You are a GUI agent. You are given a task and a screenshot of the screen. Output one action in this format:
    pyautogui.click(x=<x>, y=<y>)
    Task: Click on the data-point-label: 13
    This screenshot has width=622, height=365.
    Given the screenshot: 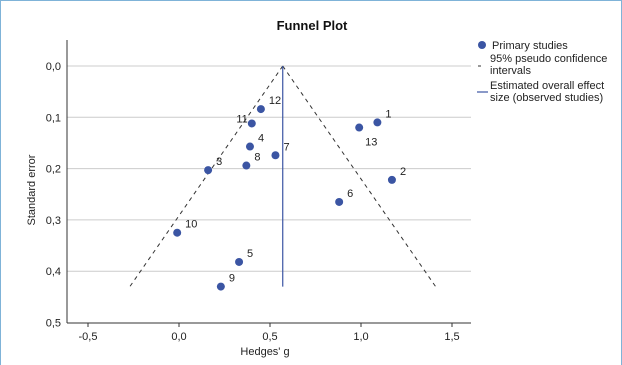 What is the action you would take?
    pyautogui.click(x=371, y=143)
    